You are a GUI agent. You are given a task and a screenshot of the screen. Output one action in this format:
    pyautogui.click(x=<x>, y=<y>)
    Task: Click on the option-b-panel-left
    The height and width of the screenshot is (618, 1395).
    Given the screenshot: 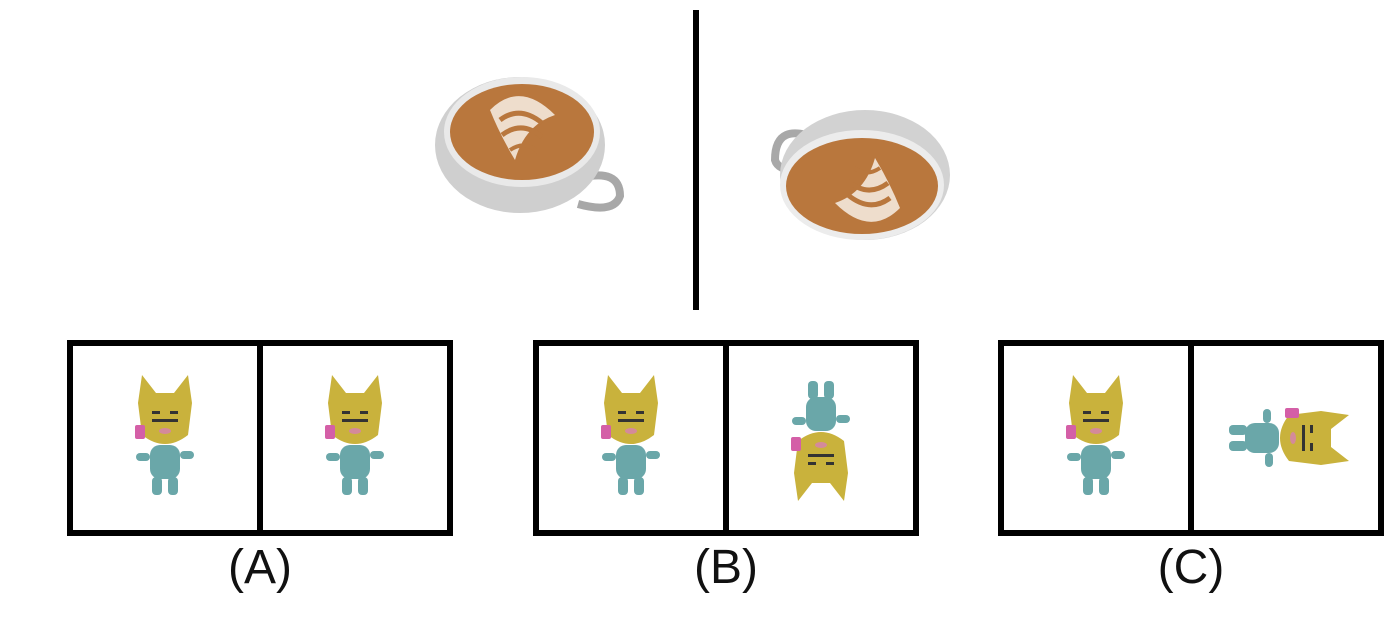 What is the action you would take?
    pyautogui.click(x=631, y=438)
    